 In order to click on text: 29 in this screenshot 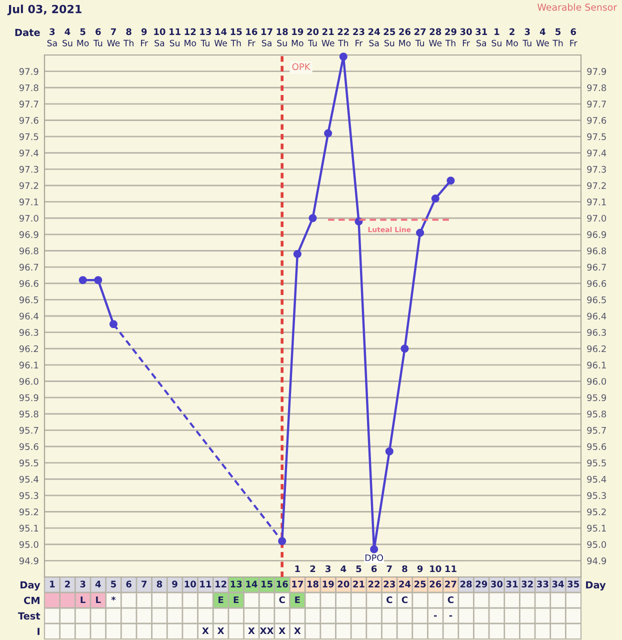, I will do `click(450, 32)`.